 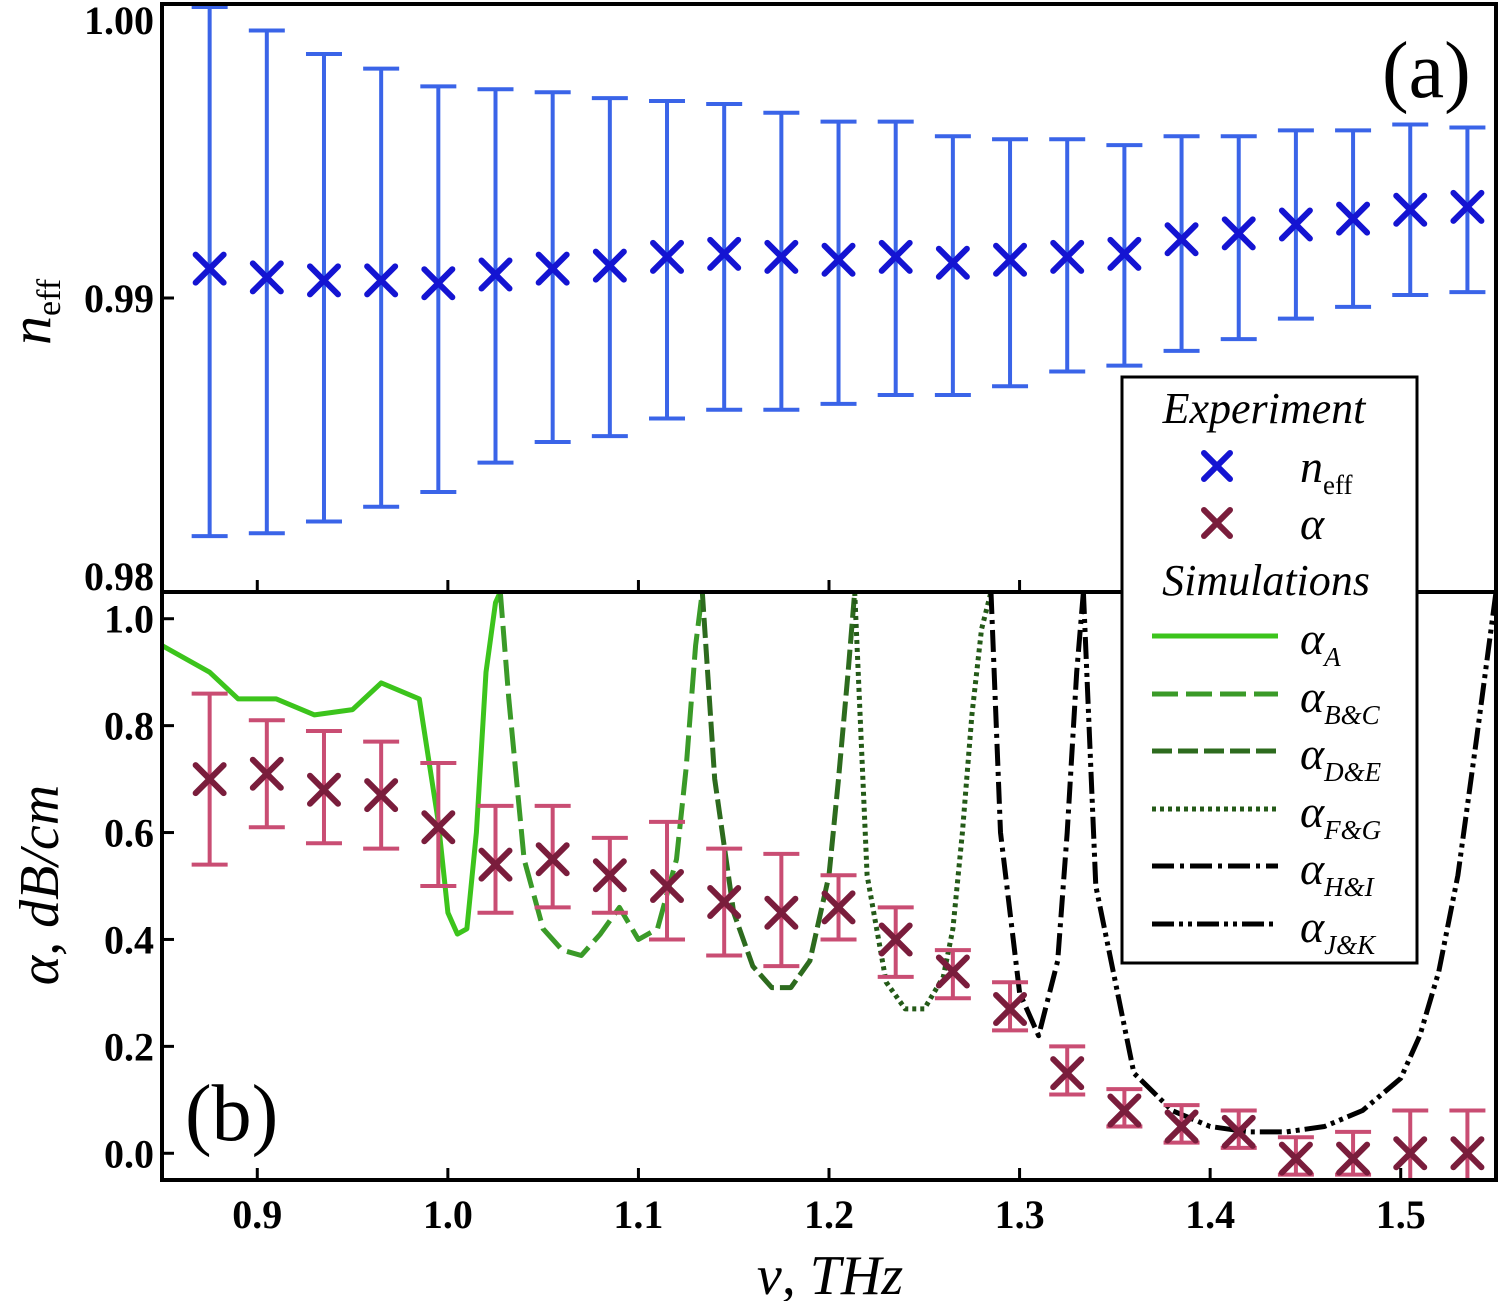 I want to click on y-tick-label: 0.8, so click(x=129, y=726).